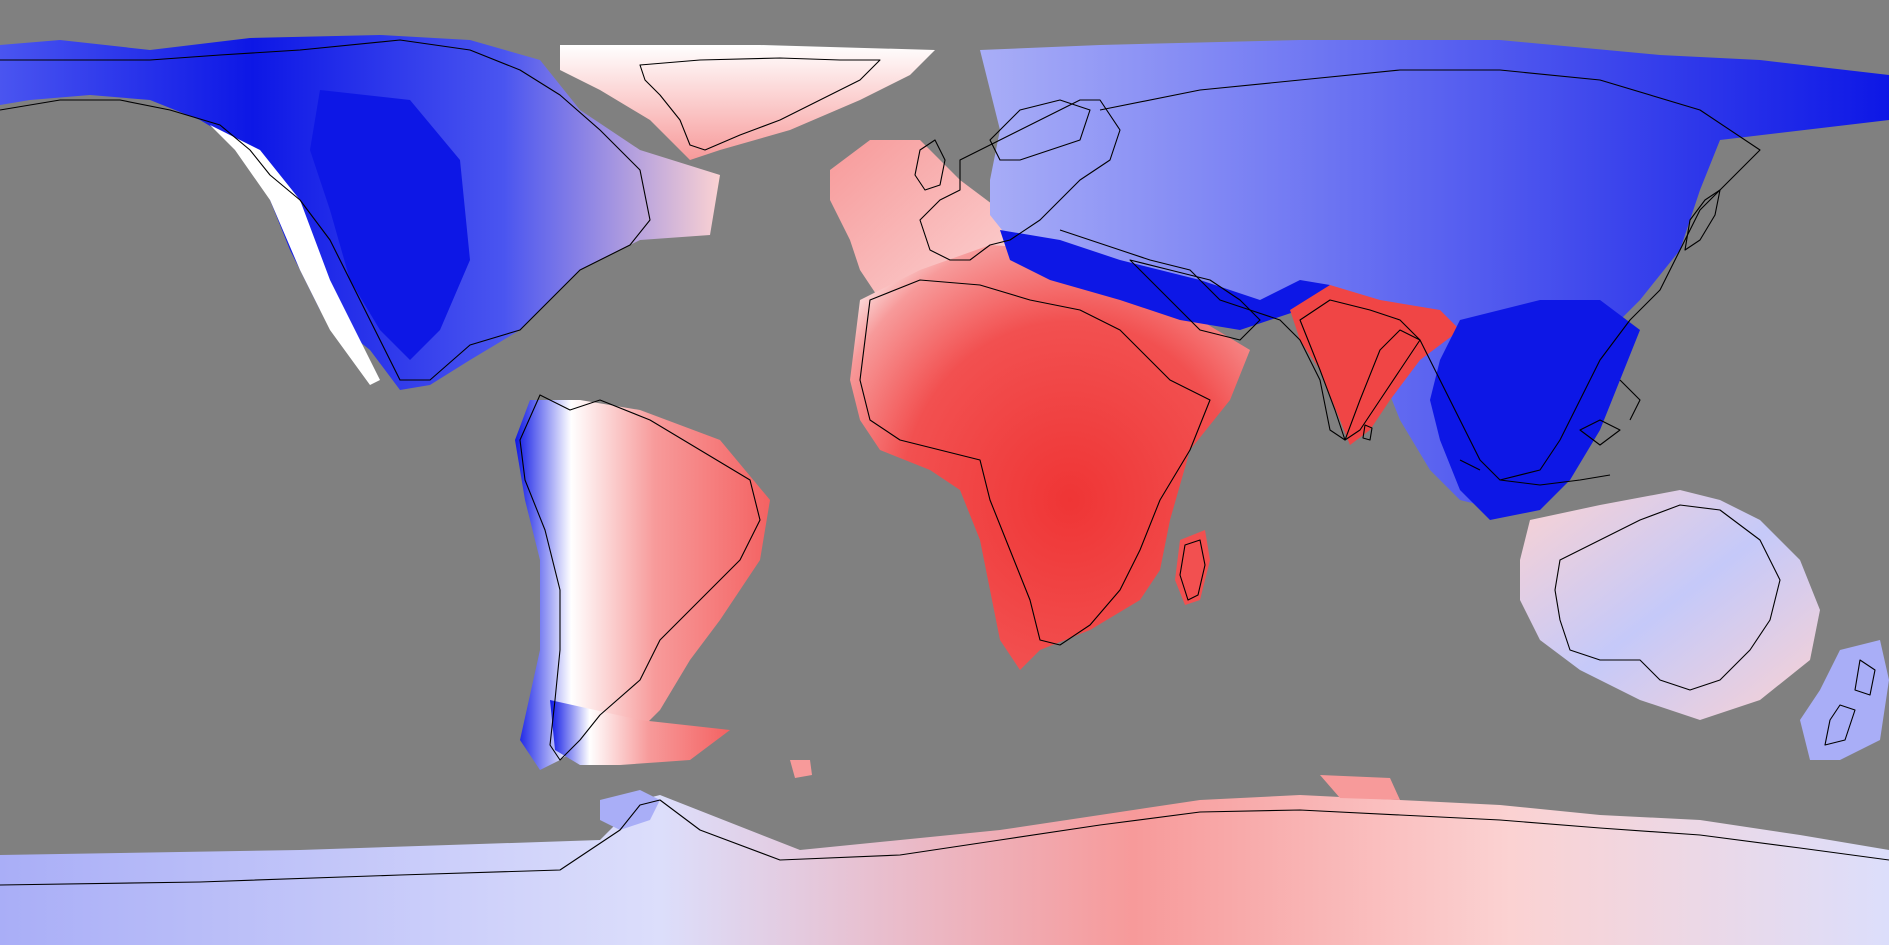 Image resolution: width=1889 pixels, height=945 pixels. What do you see at coordinates (295, 255) in the screenshot?
I see `region-alaska-coast` at bounding box center [295, 255].